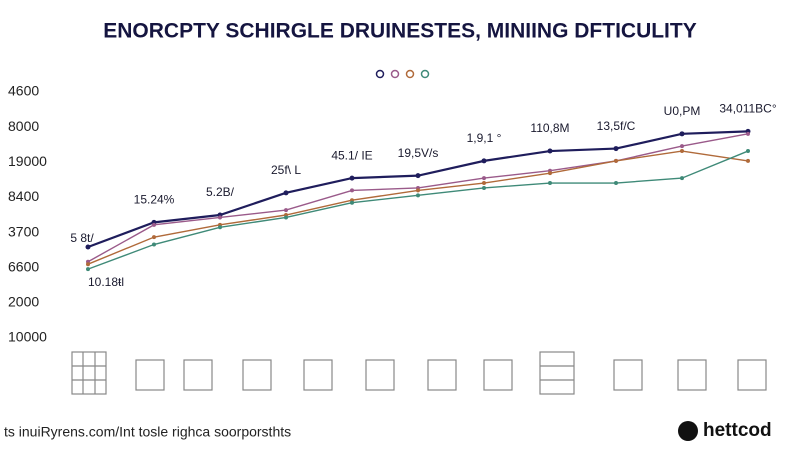 This screenshot has height=450, width=800. Describe the element at coordinates (682, 111) in the screenshot. I see `annotation: U0,PM` at that location.